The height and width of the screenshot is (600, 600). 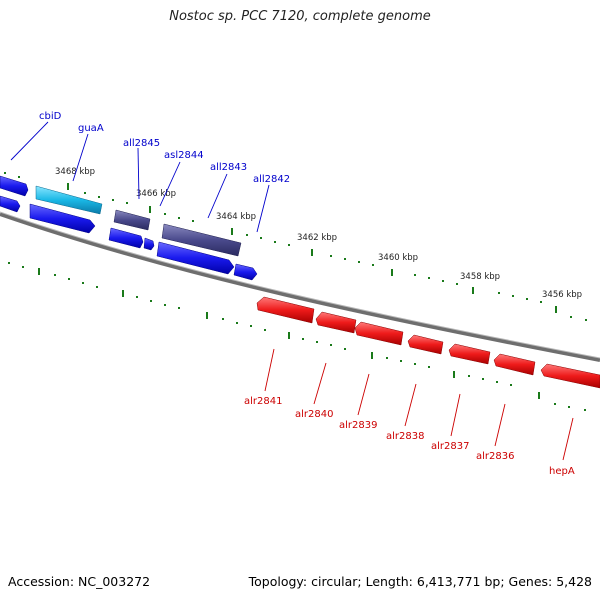 I want to click on gene-label-hepa: hepA, so click(x=562, y=471).